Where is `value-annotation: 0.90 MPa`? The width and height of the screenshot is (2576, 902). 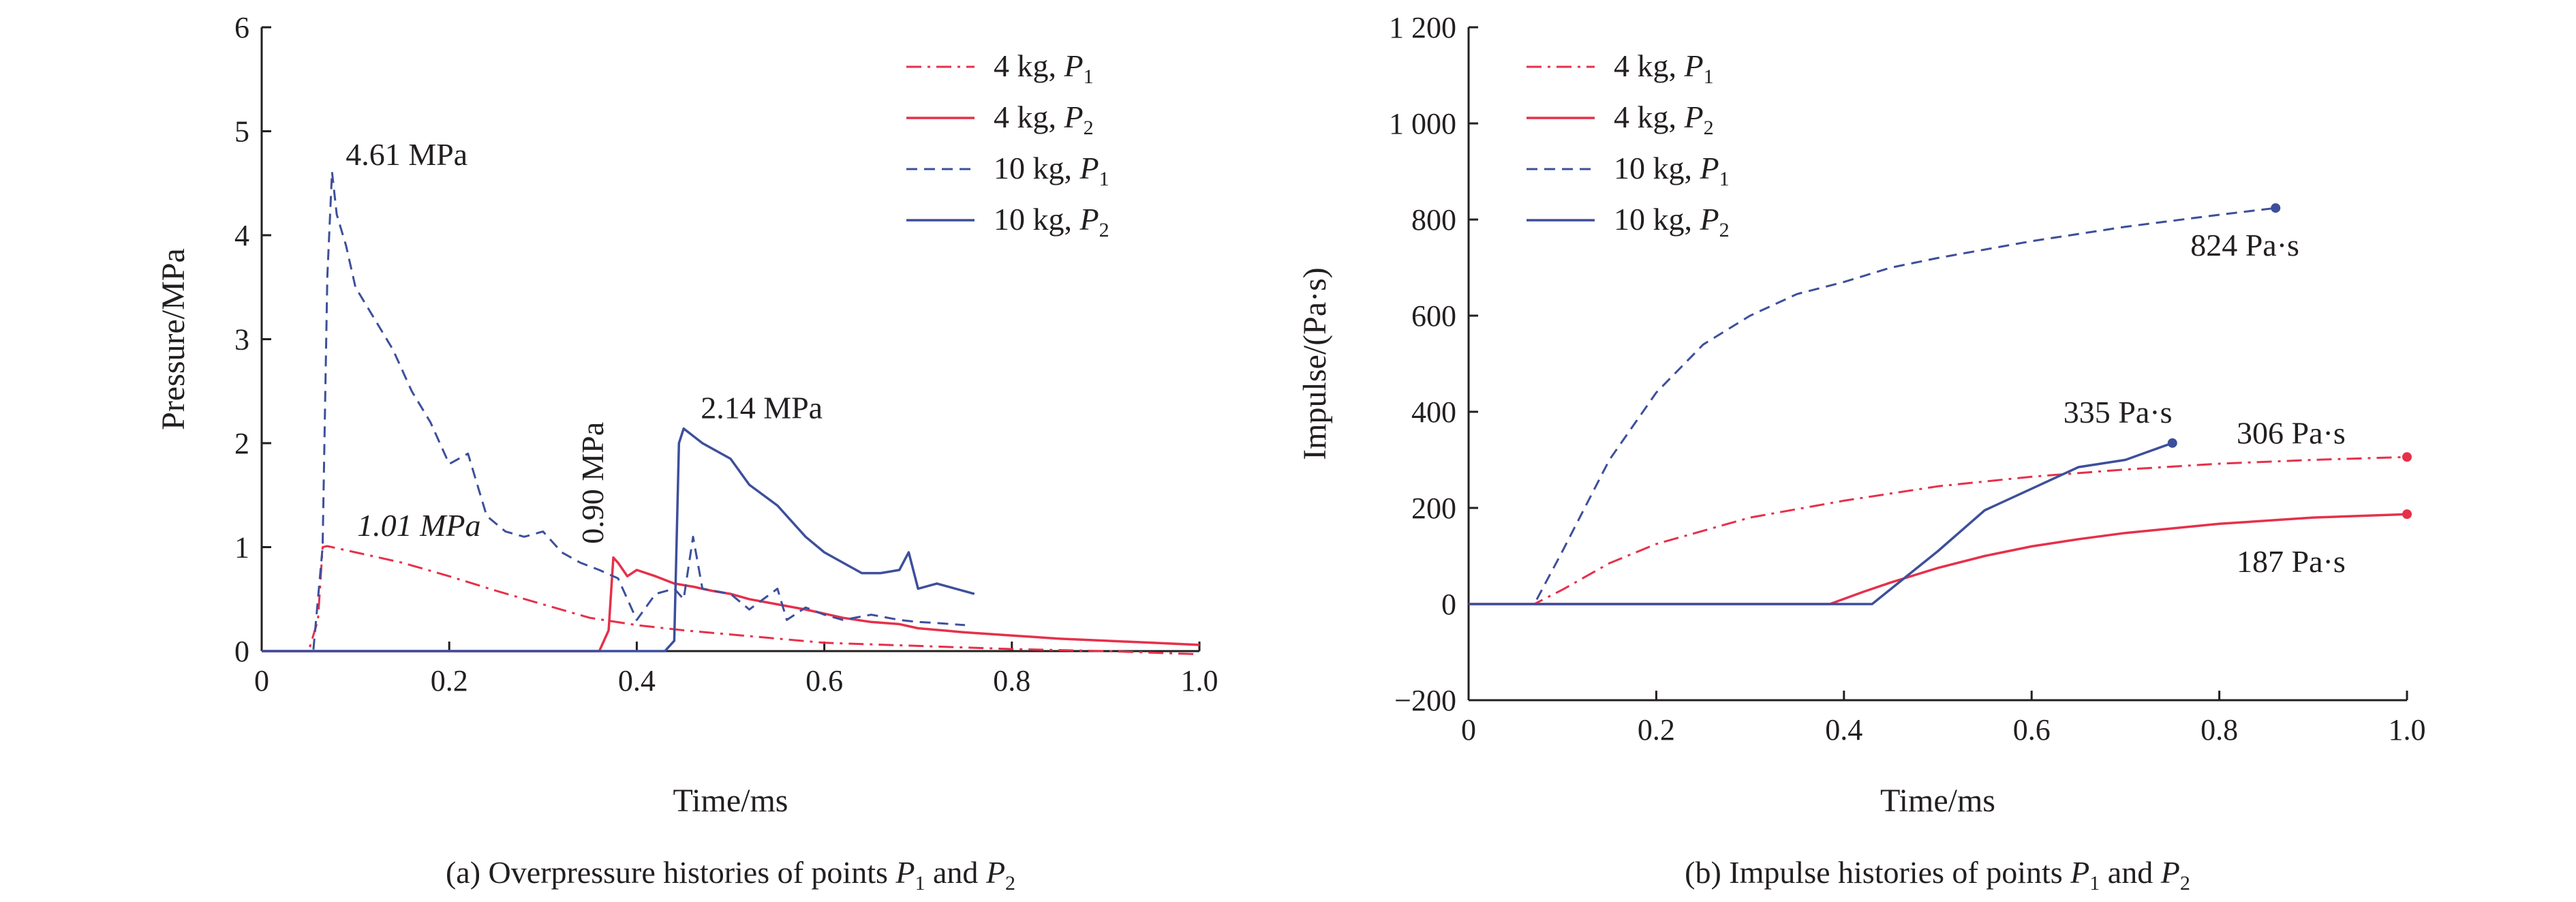
value-annotation: 0.90 MPa is located at coordinates (592, 483).